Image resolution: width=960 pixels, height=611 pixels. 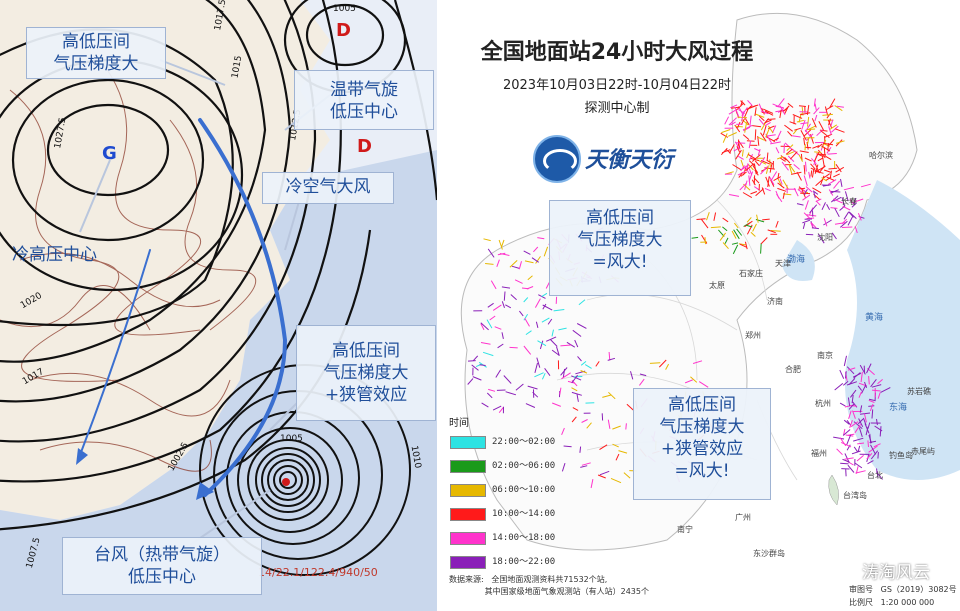 What do you see at coordinates (524, 466) in the screenshot?
I see `legend-label: 02:00～06:00` at bounding box center [524, 466].